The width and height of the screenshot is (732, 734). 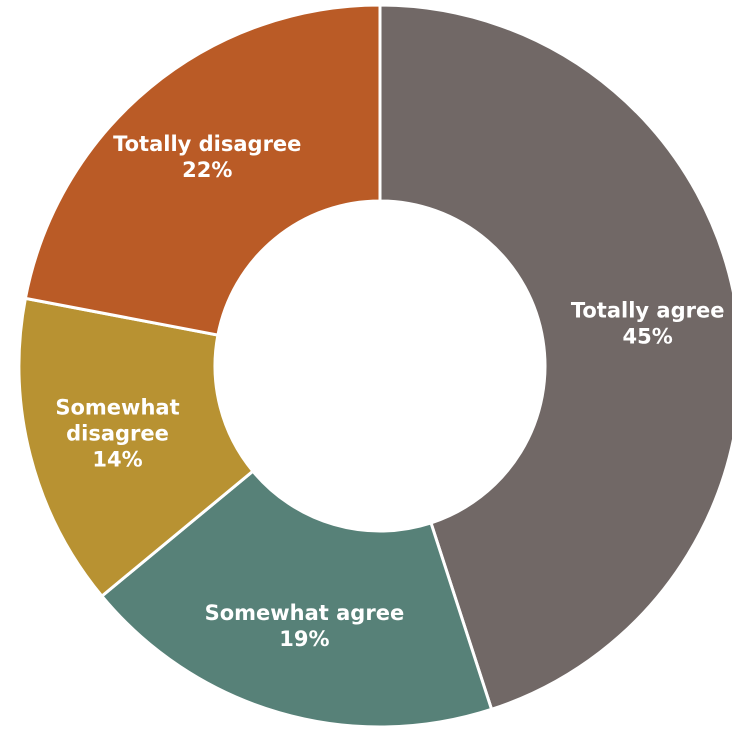 What do you see at coordinates (648, 324) in the screenshot?
I see `slice-label-totally-agree: Totally agree 45%` at bounding box center [648, 324].